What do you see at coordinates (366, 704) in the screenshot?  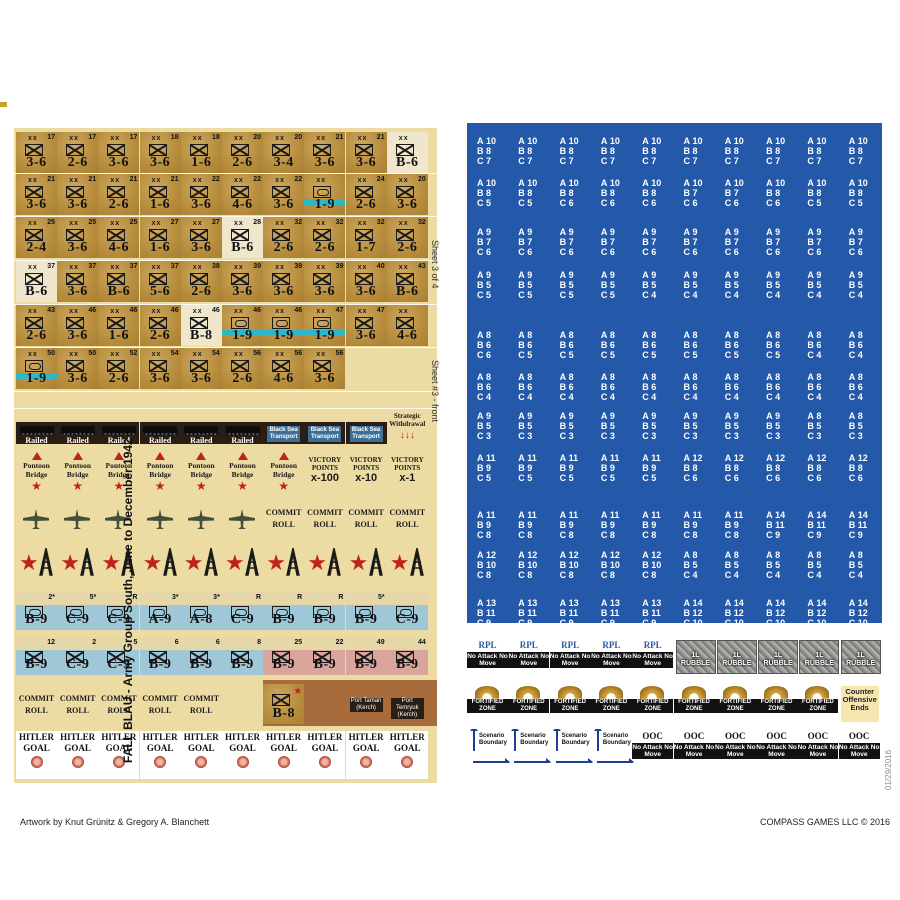 I see `port-marker: Port Taman (Kerch)` at bounding box center [366, 704].